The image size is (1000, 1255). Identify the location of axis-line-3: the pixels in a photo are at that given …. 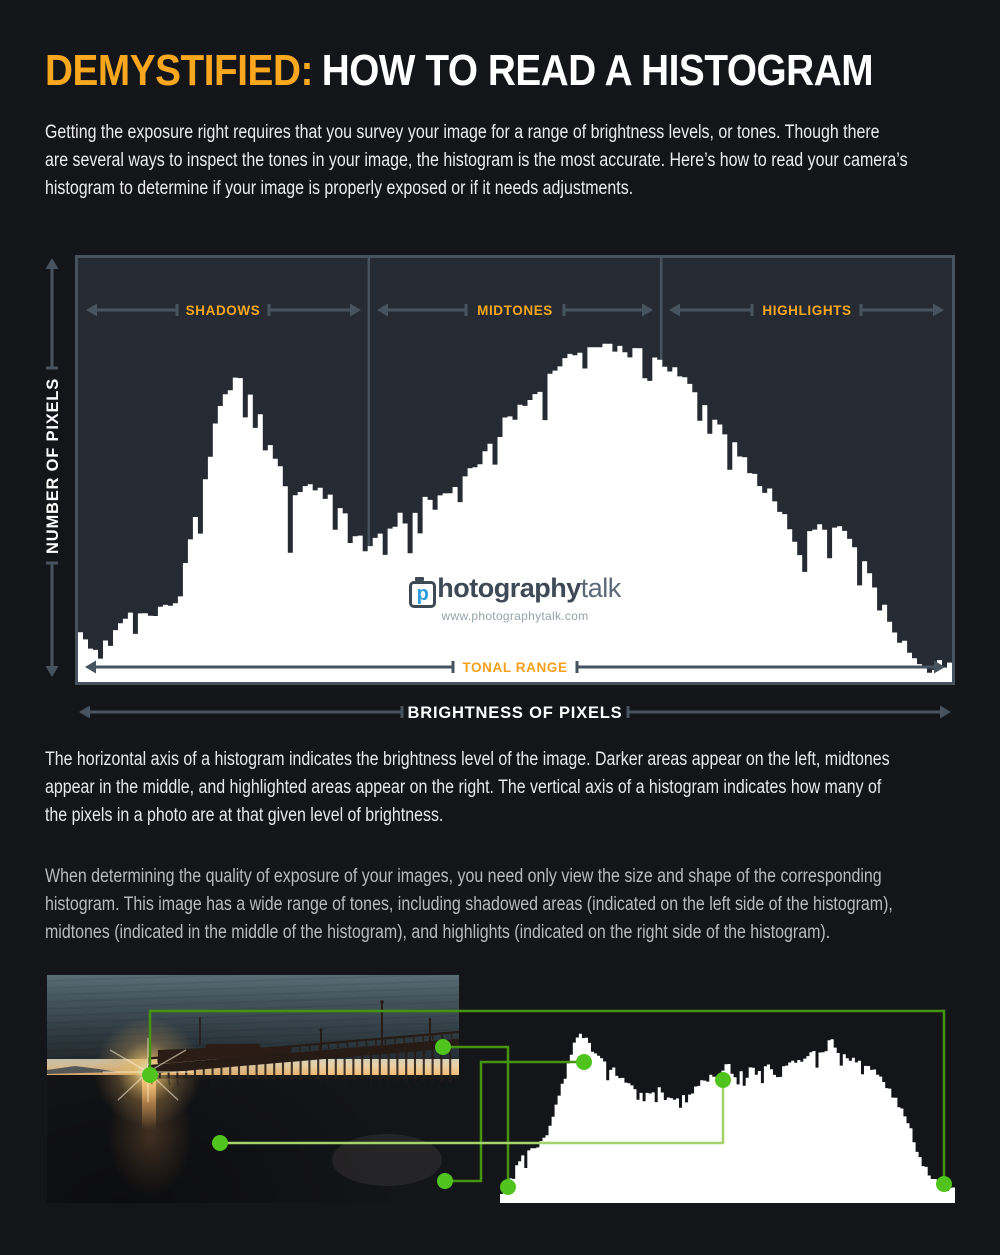
(244, 815).